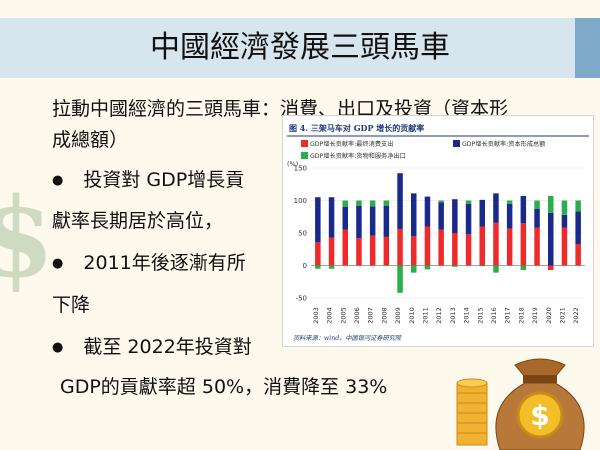 This screenshot has height=450, width=600. I want to click on x-tick-label: 2018, so click(521, 315).